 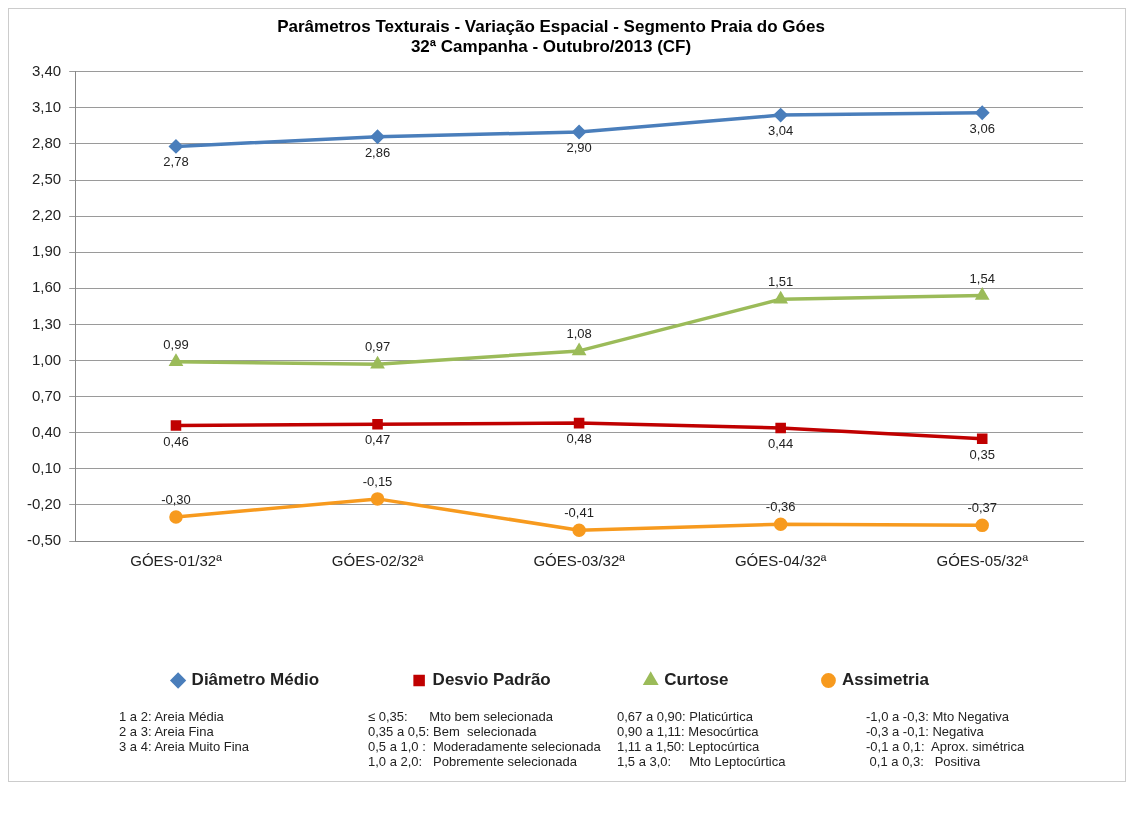 I want to click on y-tick-label: 0,70, so click(x=46, y=395).